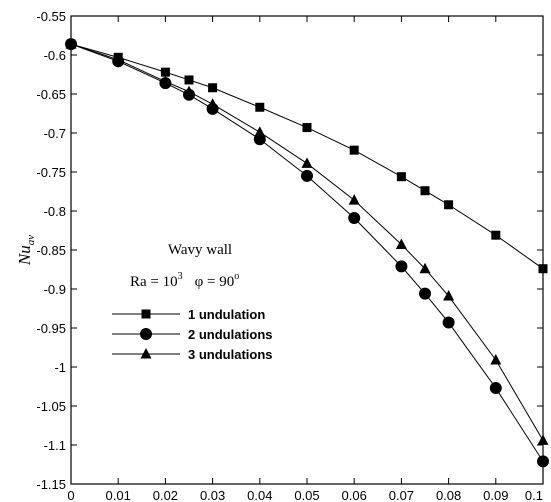  Describe the element at coordinates (354, 495) in the screenshot. I see `x-tick-label: 0.06` at that location.